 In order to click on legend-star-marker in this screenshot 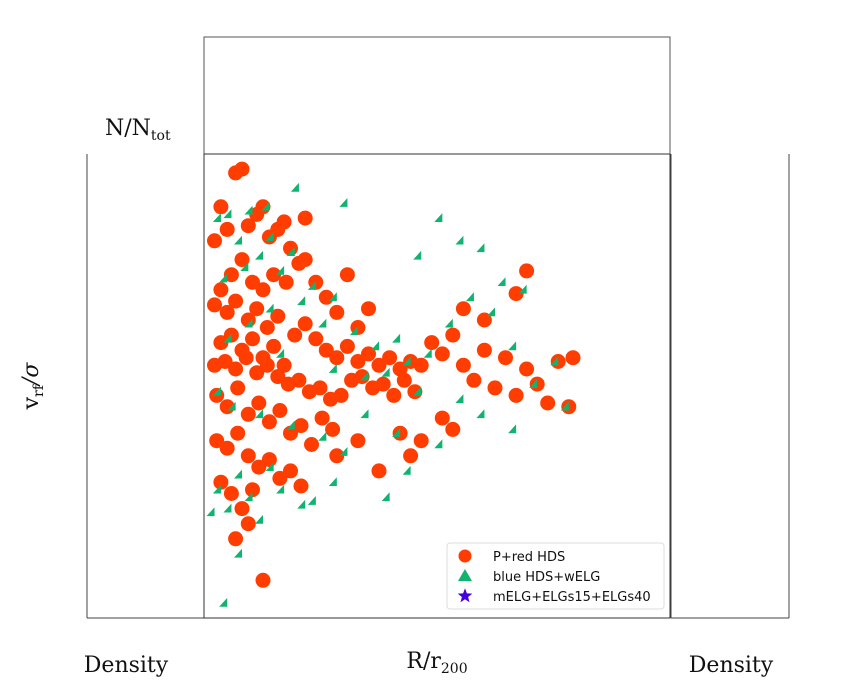, I will do `click(465, 595)`.